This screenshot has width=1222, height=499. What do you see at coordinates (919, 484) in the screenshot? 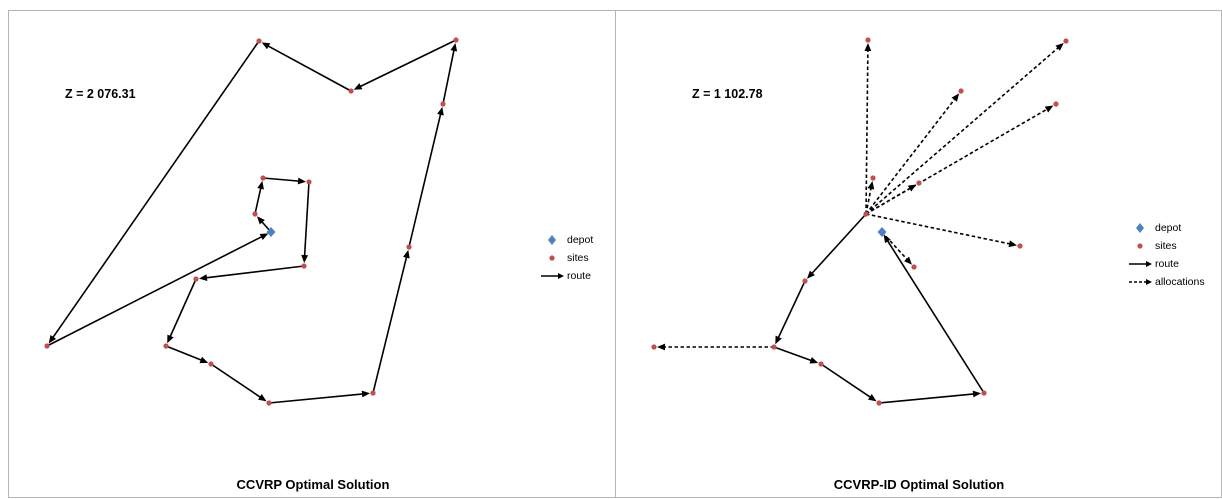
I see `panel-title: CCVRP-ID Optimal Solution` at bounding box center [919, 484].